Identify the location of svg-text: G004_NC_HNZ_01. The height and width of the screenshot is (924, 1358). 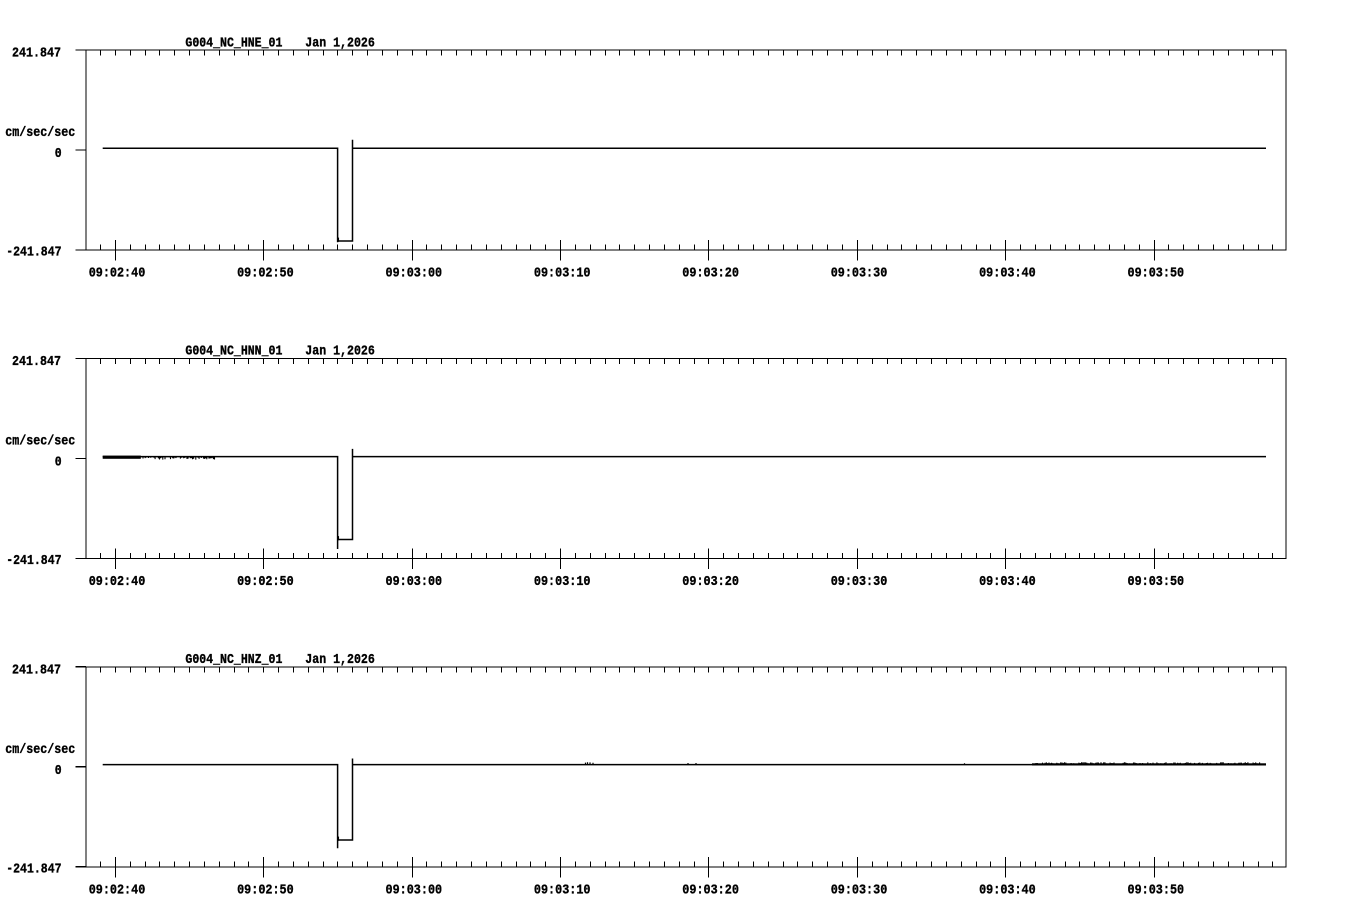
(233, 660).